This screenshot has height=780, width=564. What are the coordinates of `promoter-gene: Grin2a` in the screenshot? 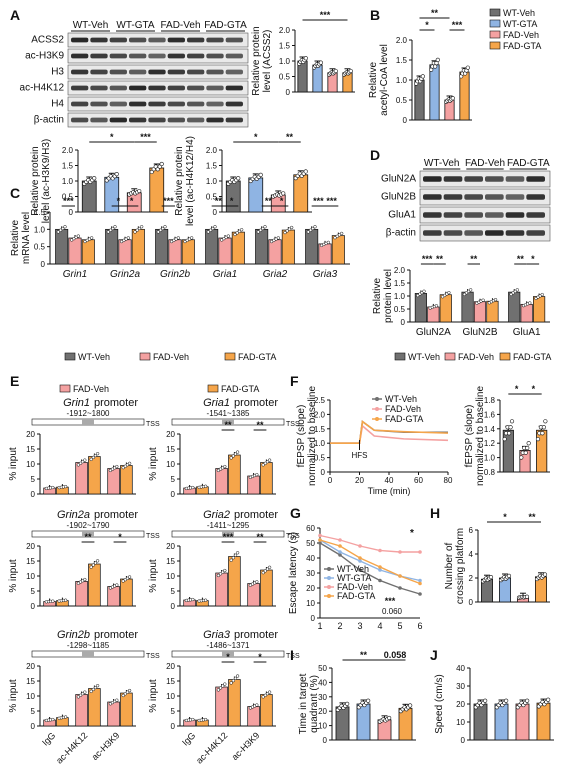 It's located at (73, 515).